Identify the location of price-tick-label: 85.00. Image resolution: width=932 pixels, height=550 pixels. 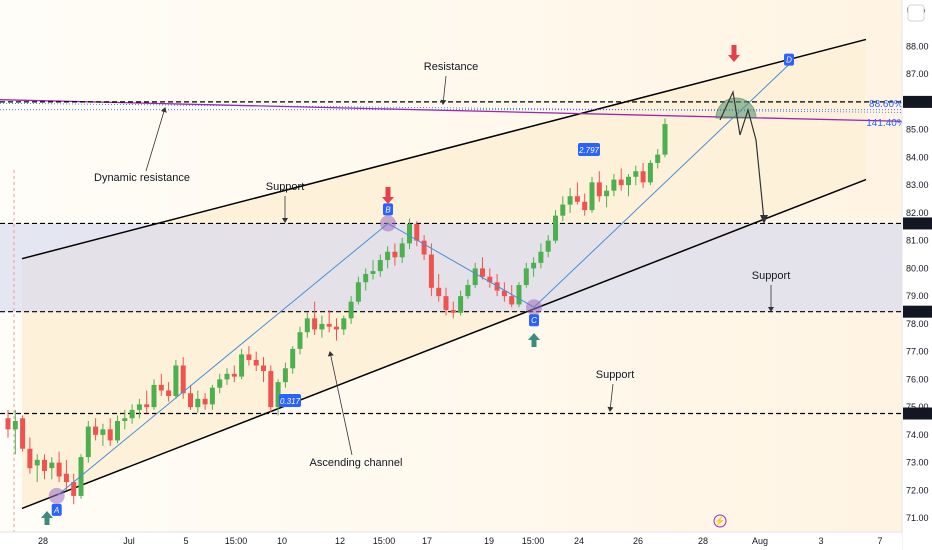
(917, 130).